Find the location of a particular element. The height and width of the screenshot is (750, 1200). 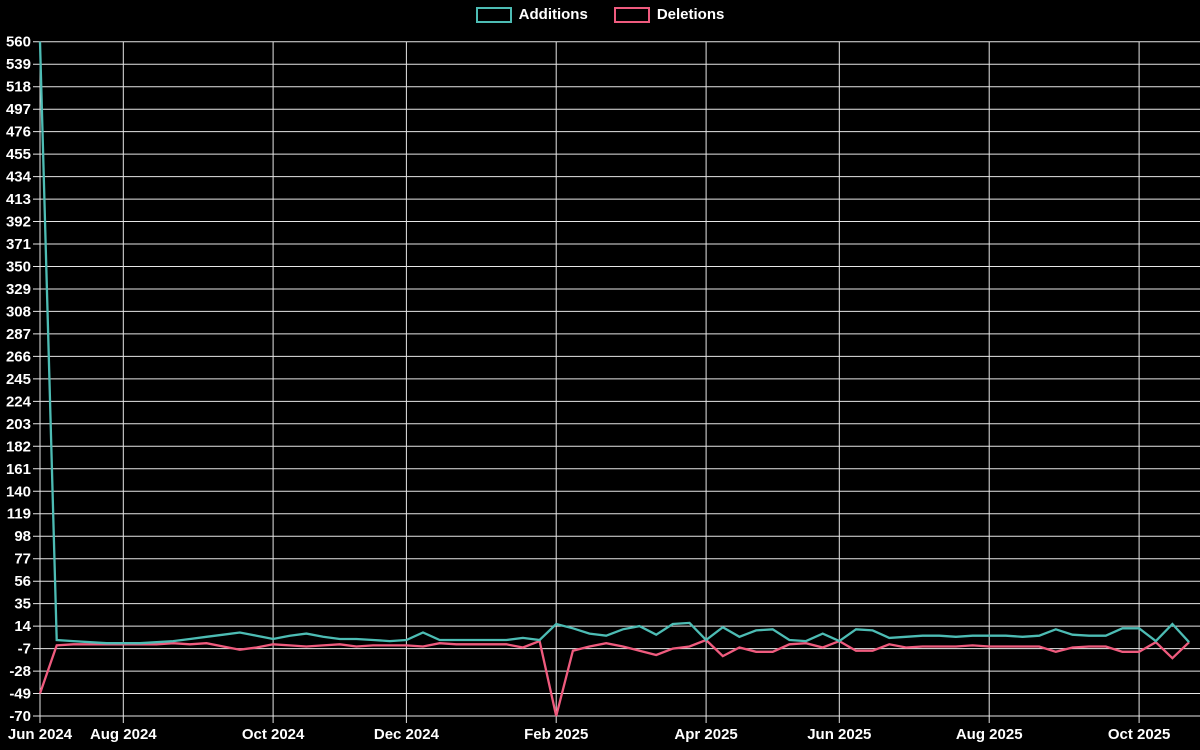

y-tick-label: 266 is located at coordinates (18, 356).